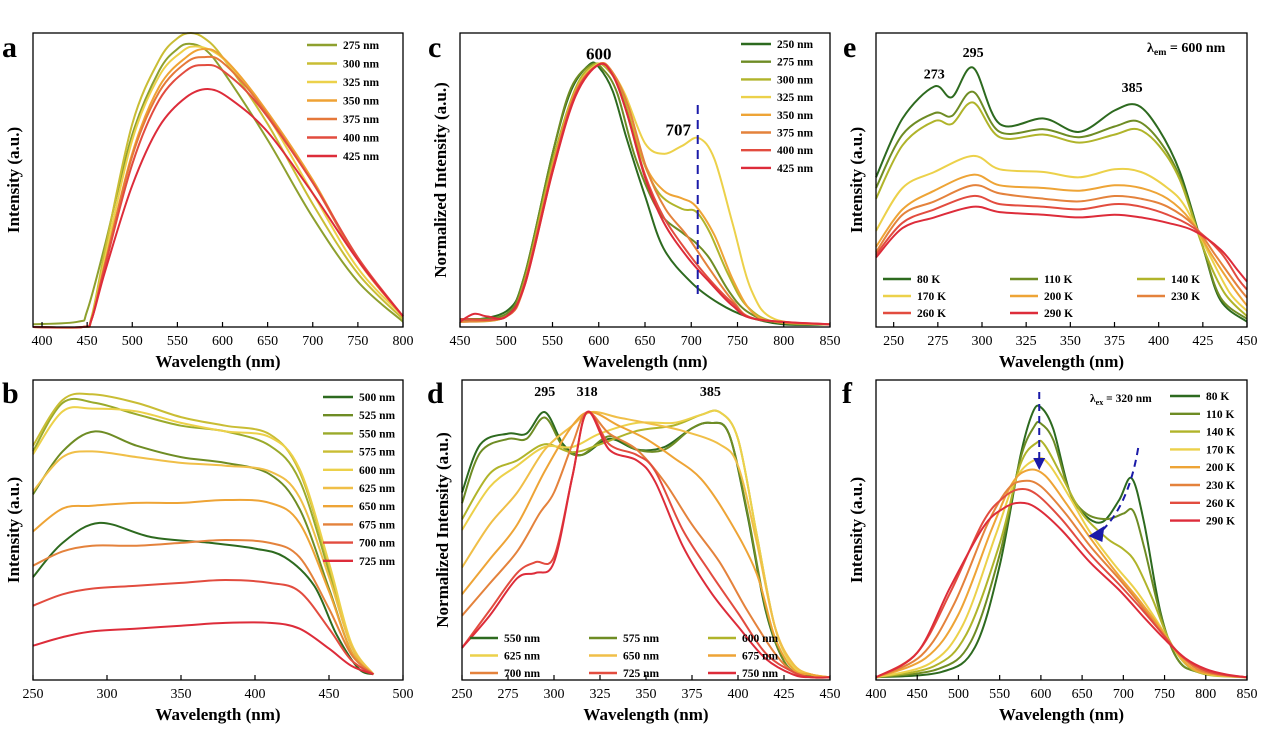 Image resolution: width=1268 pixels, height=742 pixels. Describe the element at coordinates (1041, 297) in the screenshot. I see `legend: 80 K 110 K 140 K 170 K 200 K 230 K 260 K 290 K` at that location.